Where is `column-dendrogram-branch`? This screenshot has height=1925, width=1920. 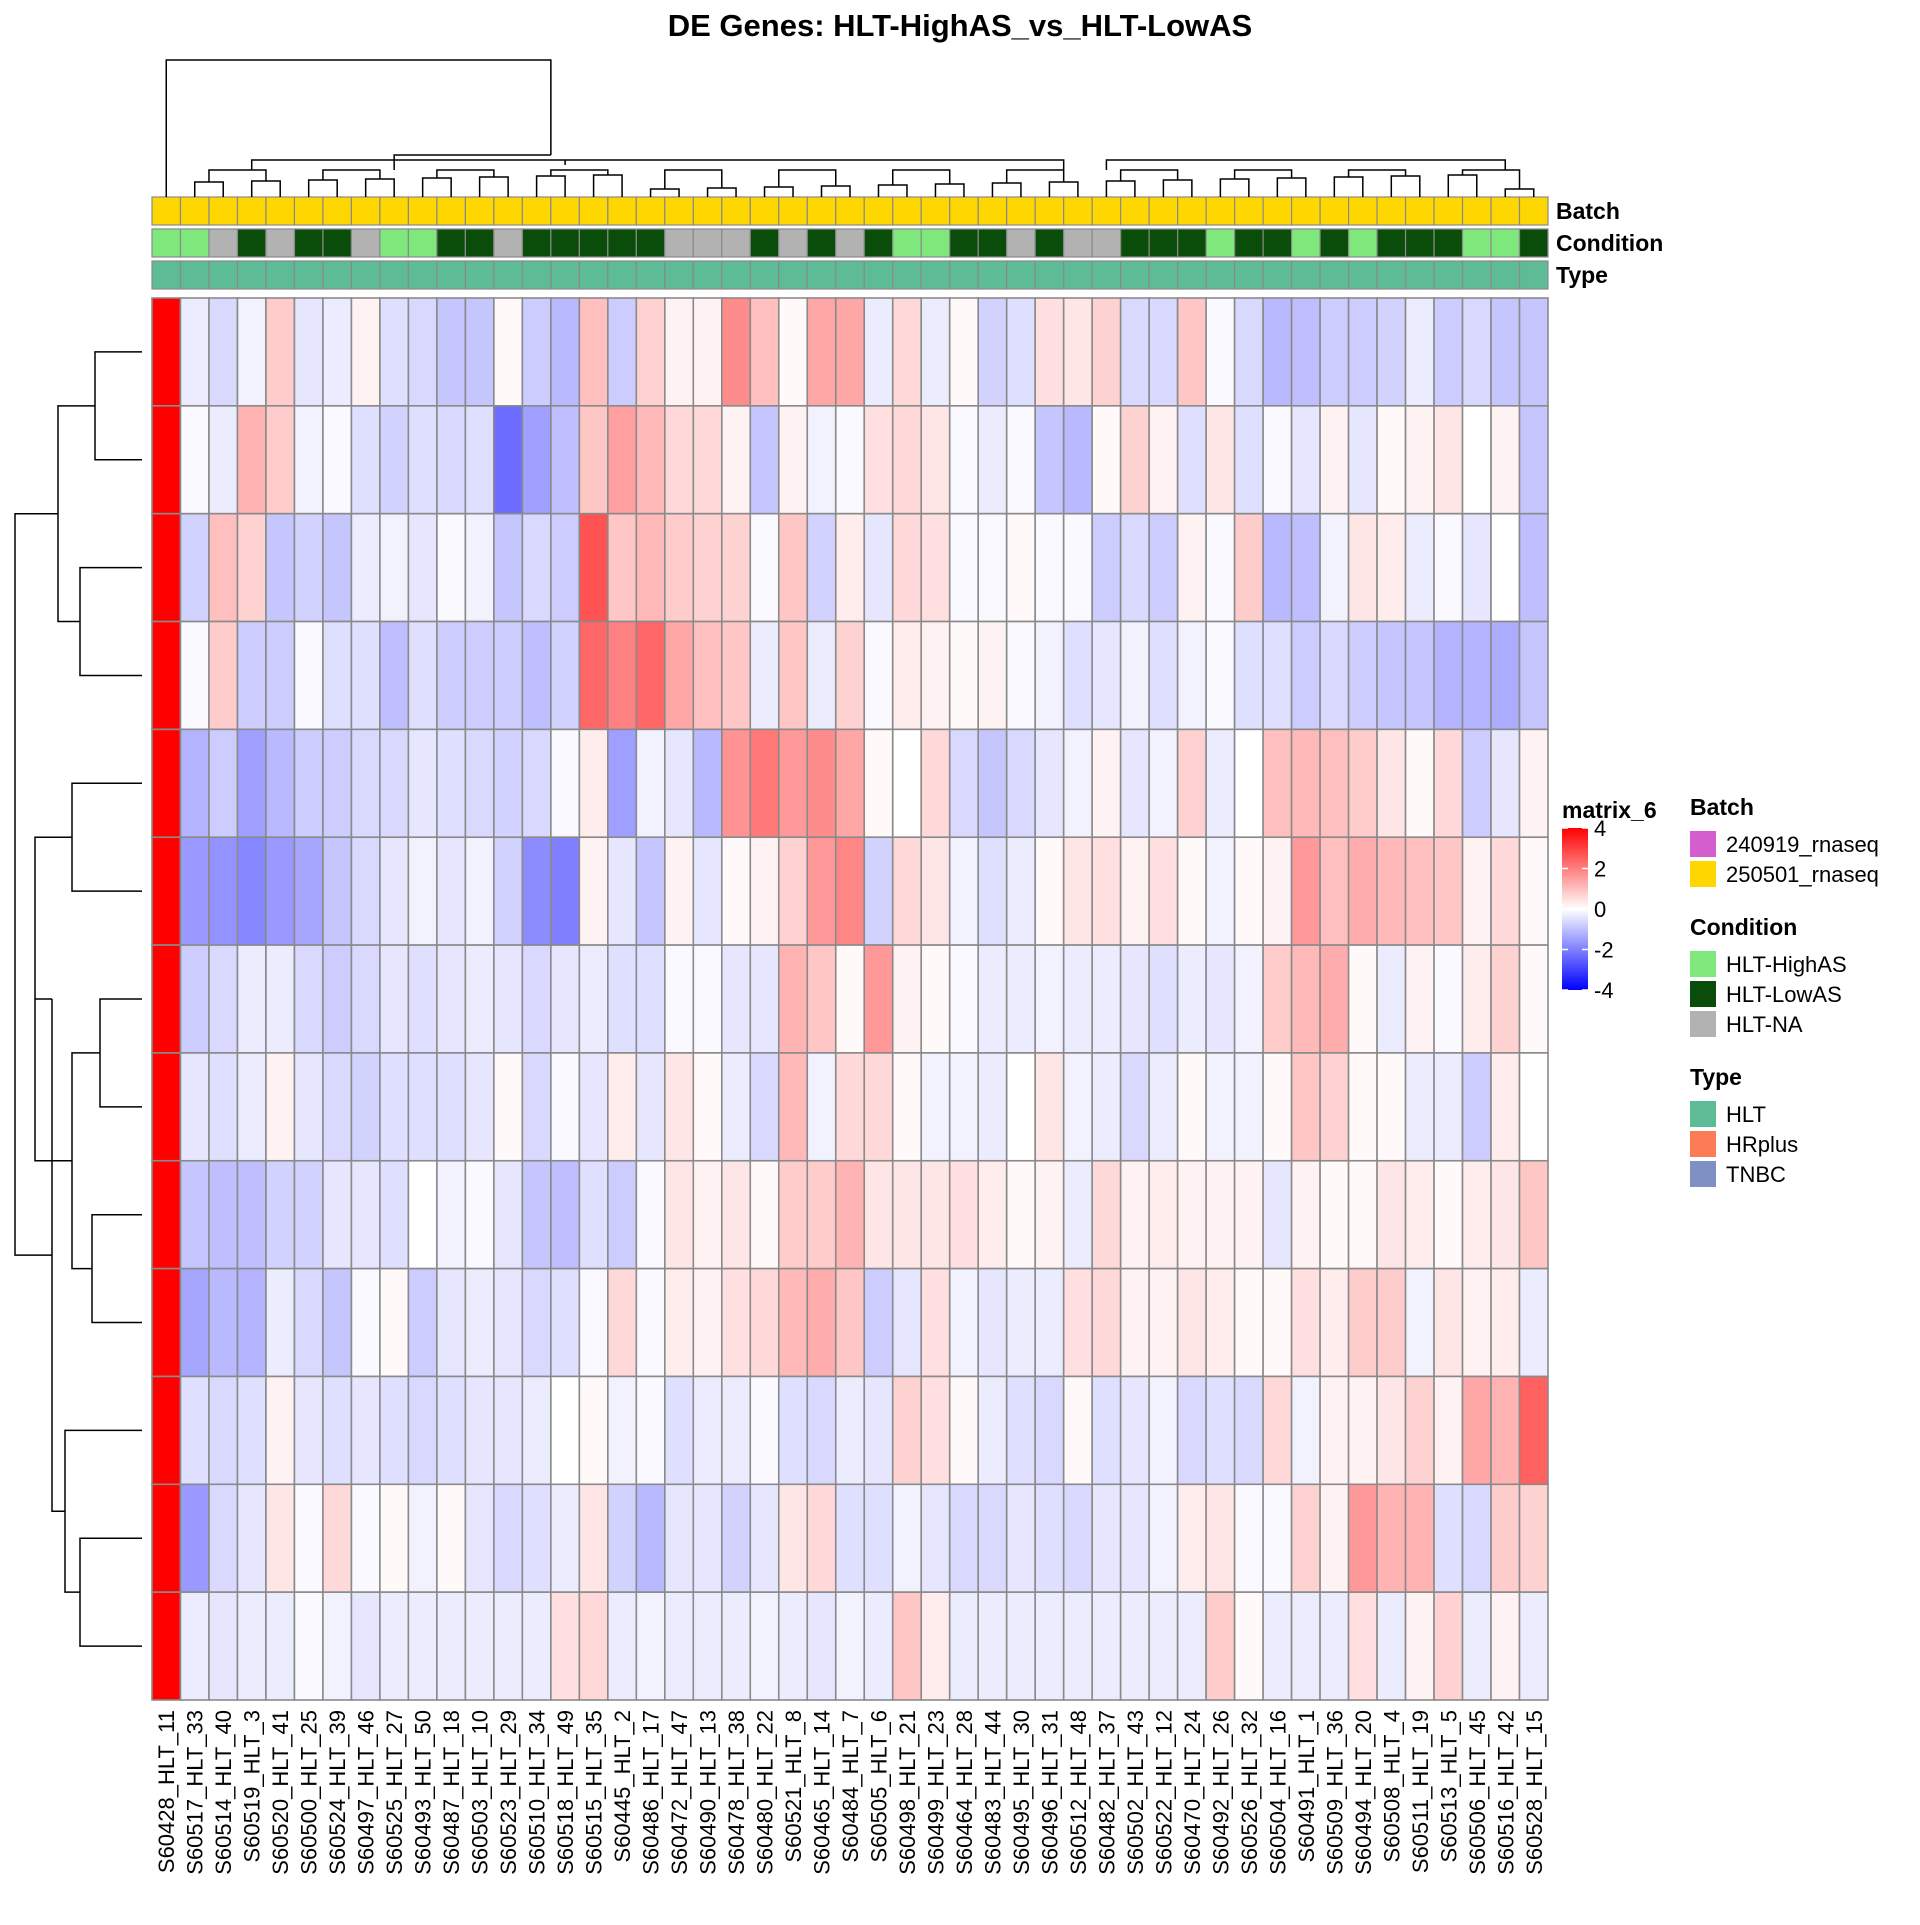
column-dendrogram-branch is located at coordinates (1120, 188).